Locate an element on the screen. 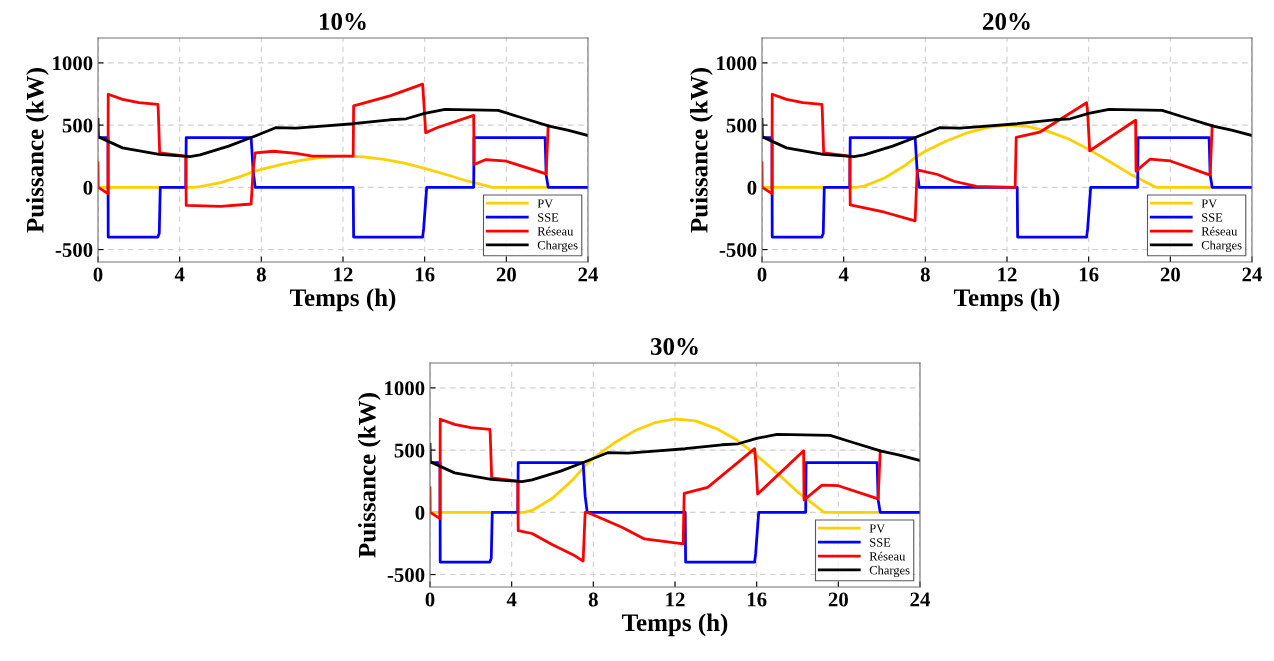 The image size is (1274, 661). chart-title: 20% is located at coordinates (1006, 21).